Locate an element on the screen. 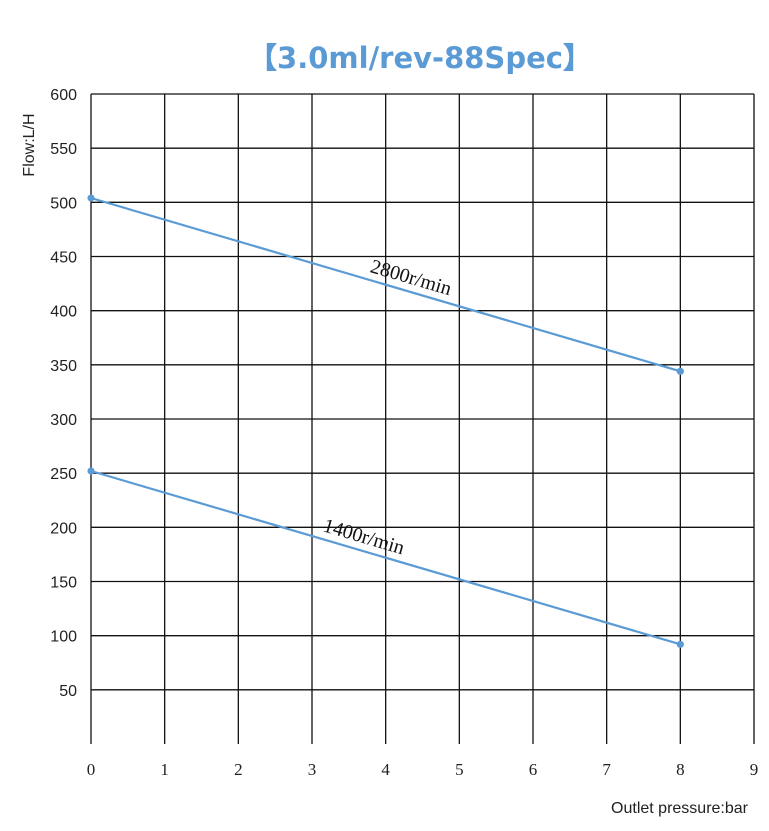  y-tick-label: 500 is located at coordinates (63, 203).